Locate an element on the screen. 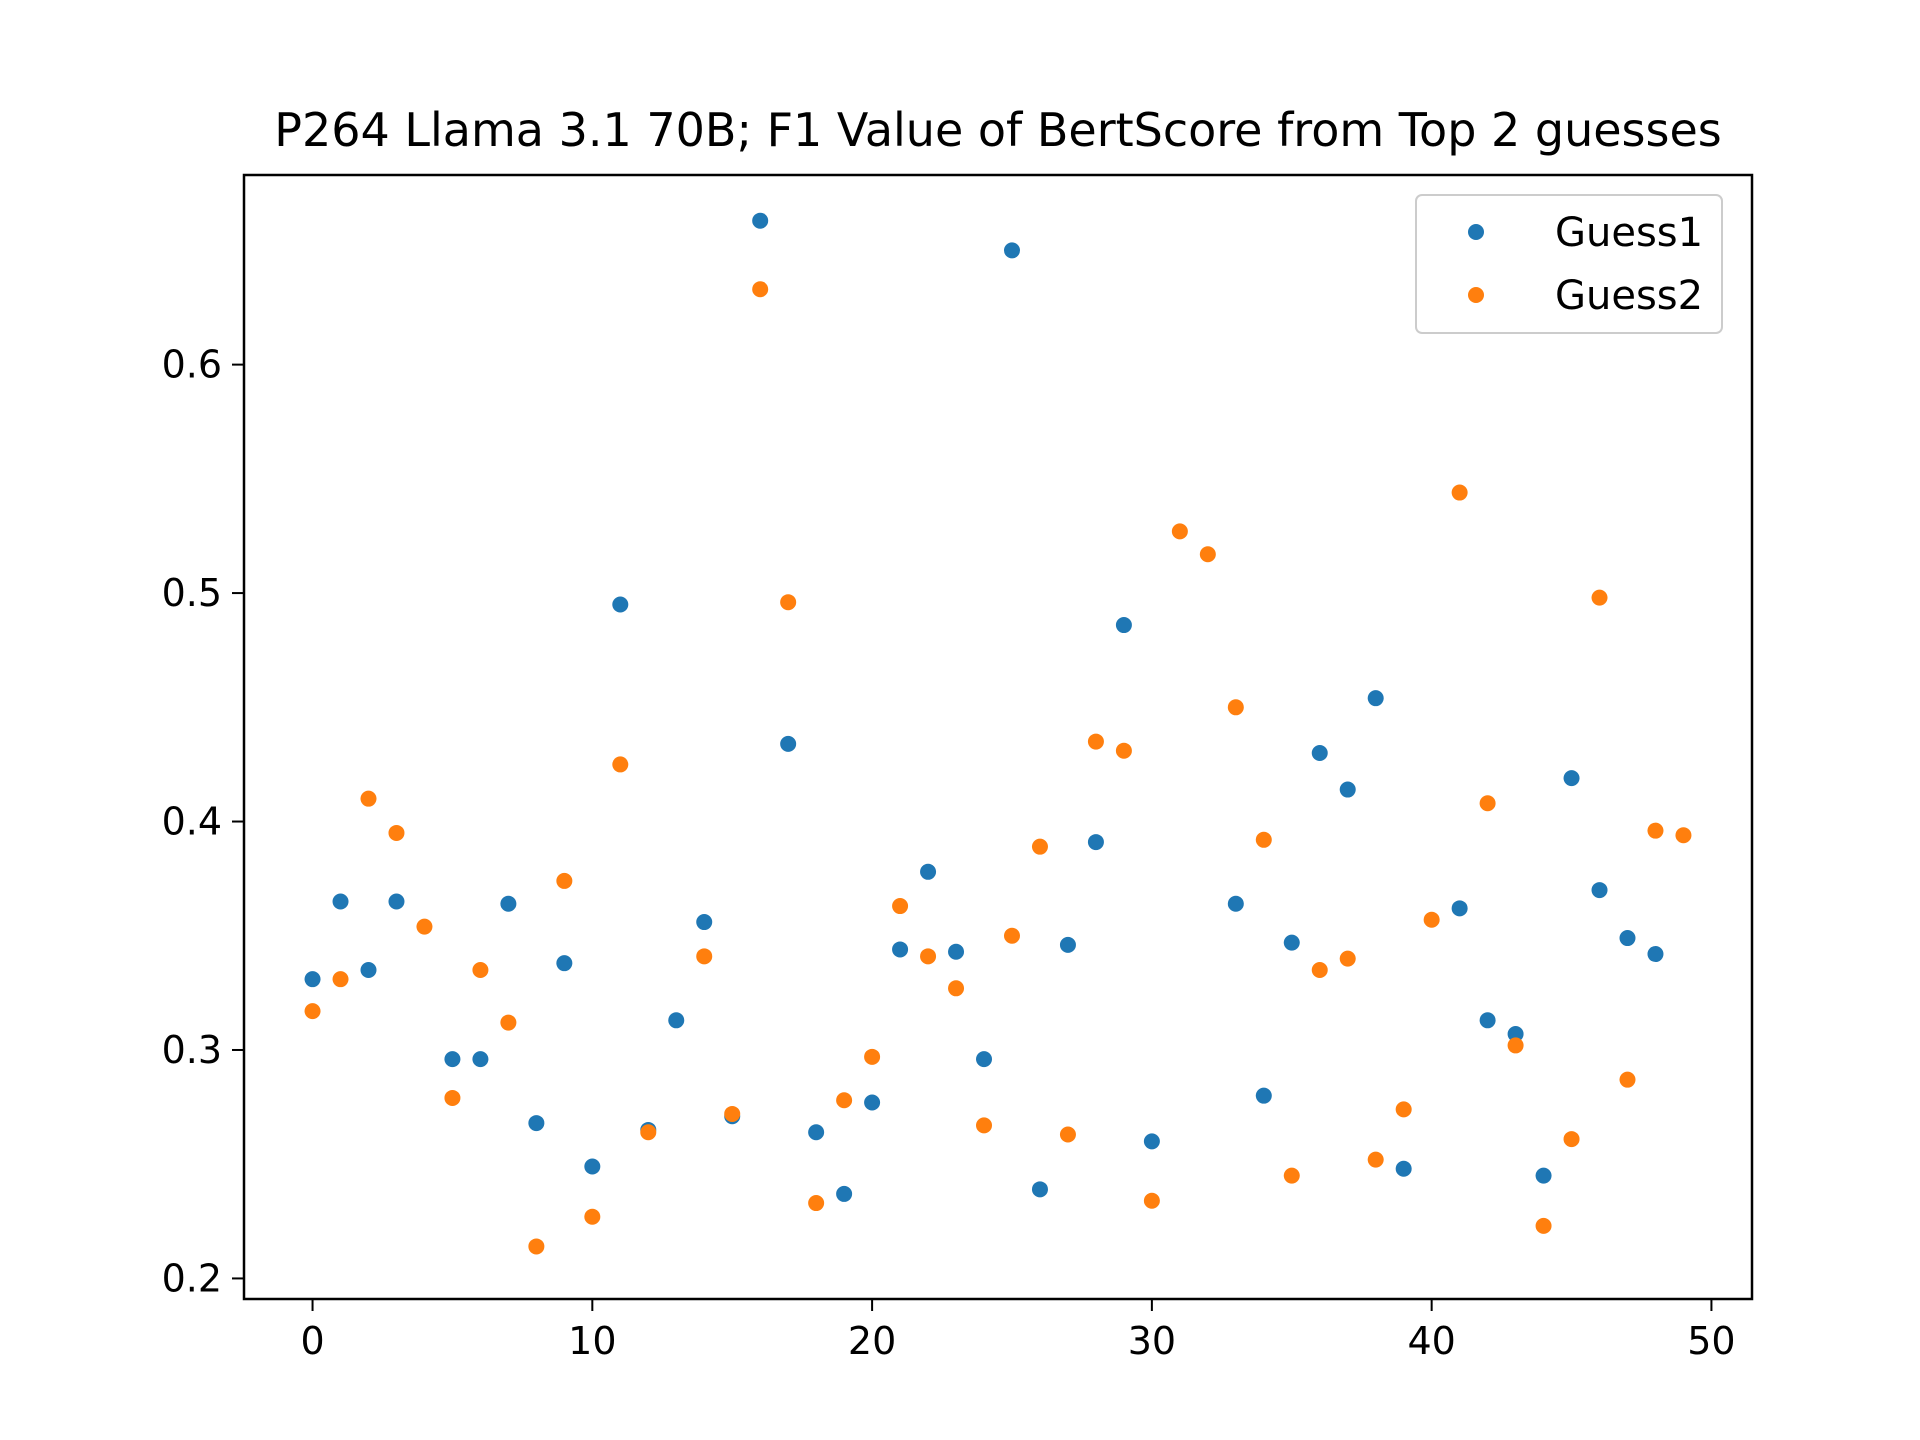  y-tick-label: 0.3 is located at coordinates (192, 1050).